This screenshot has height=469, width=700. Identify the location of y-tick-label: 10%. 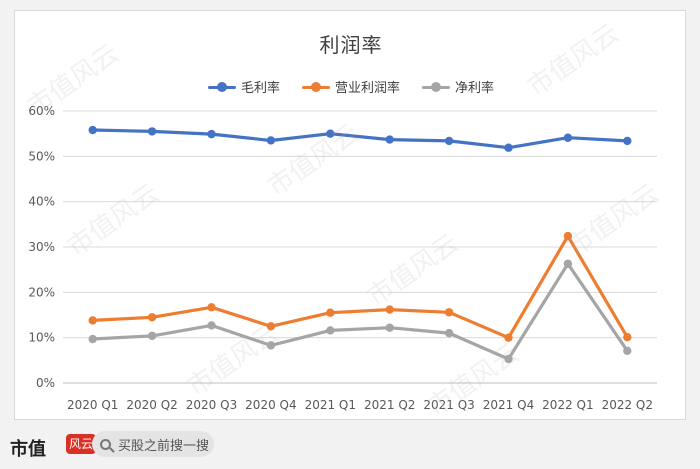
(41, 338).